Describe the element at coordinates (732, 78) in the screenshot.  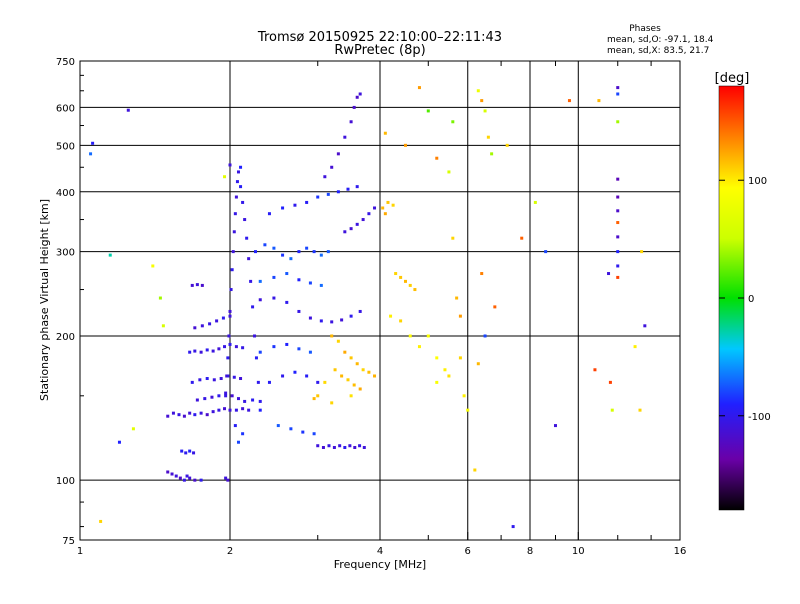
I see `colorbar-unit-label: [deg]` at that location.